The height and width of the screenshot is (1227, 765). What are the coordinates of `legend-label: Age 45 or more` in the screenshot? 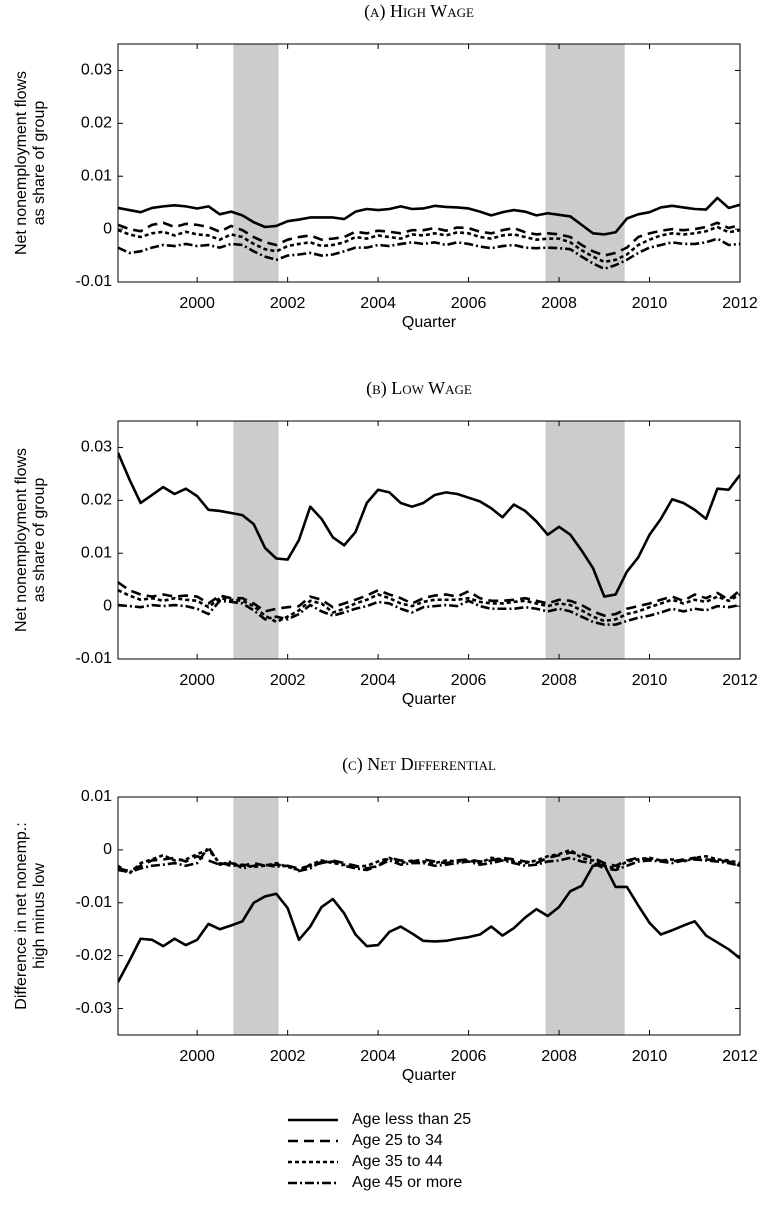 It's located at (407, 1182).